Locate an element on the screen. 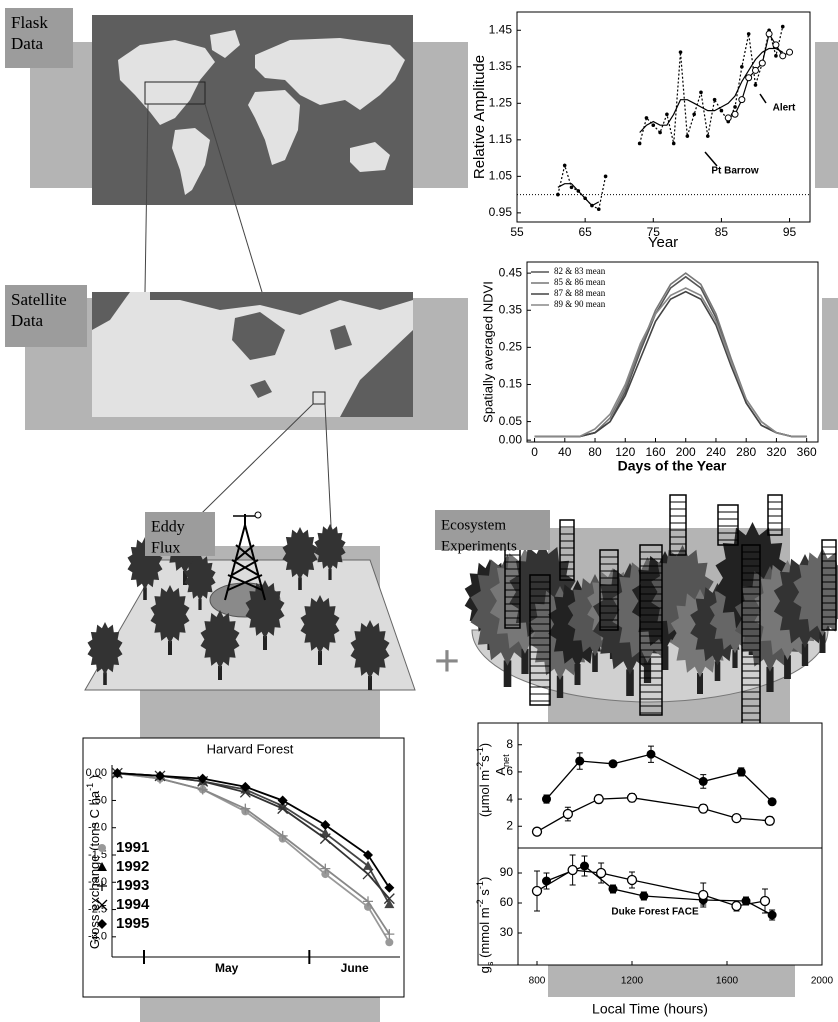  x-tick-label: 55 is located at coordinates (517, 232).